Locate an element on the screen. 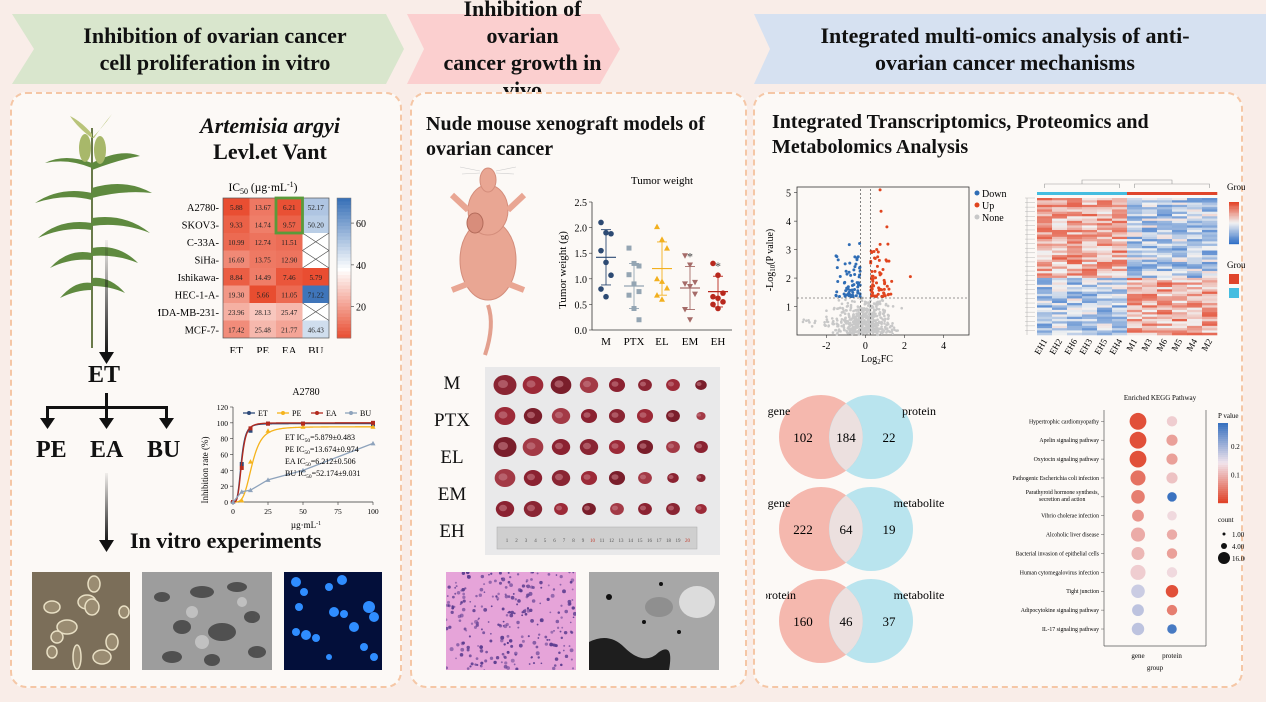  x-tick-label: 0 is located at coordinates (865, 346).